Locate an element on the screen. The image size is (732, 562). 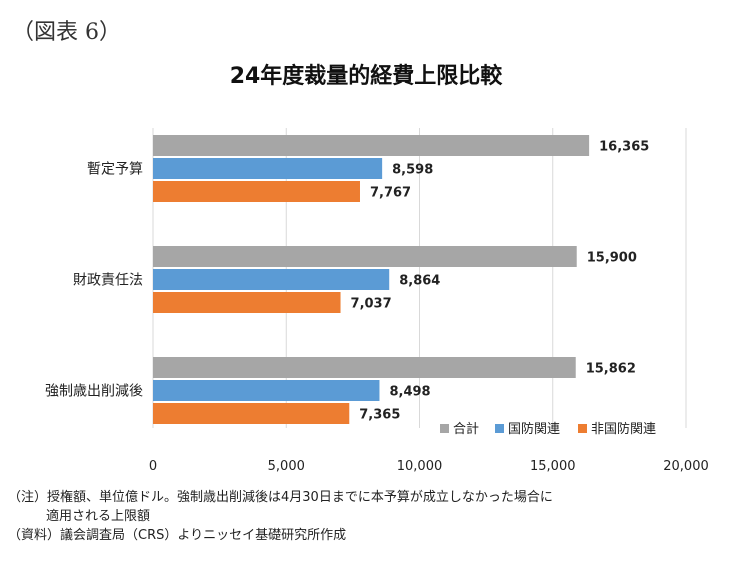
category-label: 財政責任法 is located at coordinates (108, 281).